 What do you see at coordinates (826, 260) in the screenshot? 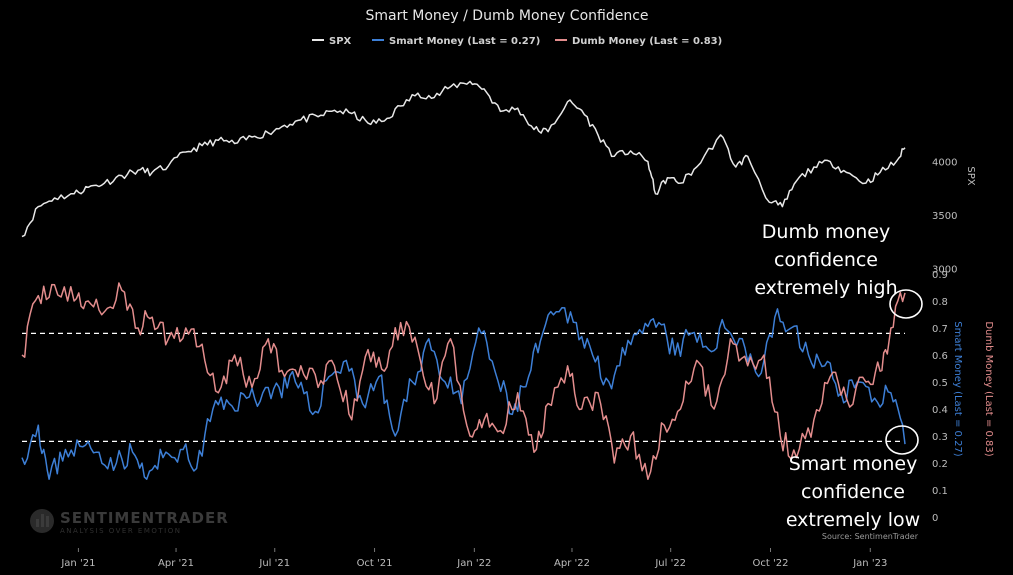
I see `annotation-dumb-line-2: confidence` at bounding box center [826, 260].